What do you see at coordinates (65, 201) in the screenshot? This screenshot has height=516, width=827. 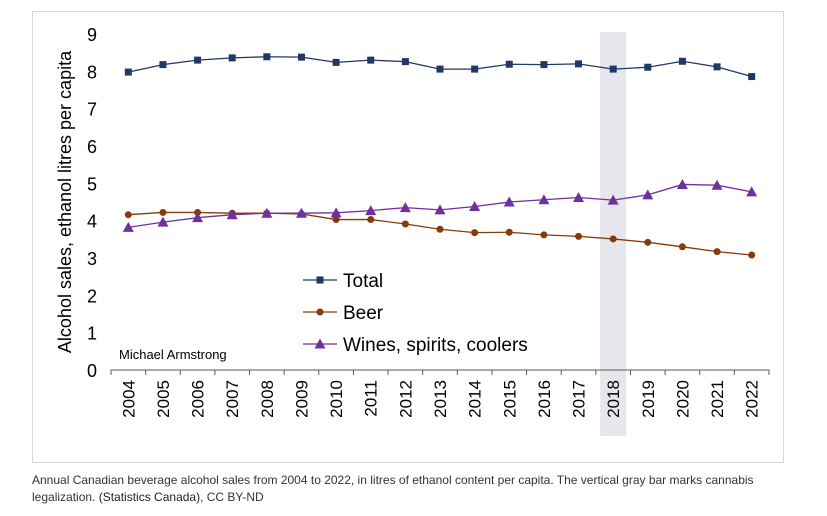 I see `y-axis-label: Alcohol sales, ethanol litres per capita` at bounding box center [65, 201].